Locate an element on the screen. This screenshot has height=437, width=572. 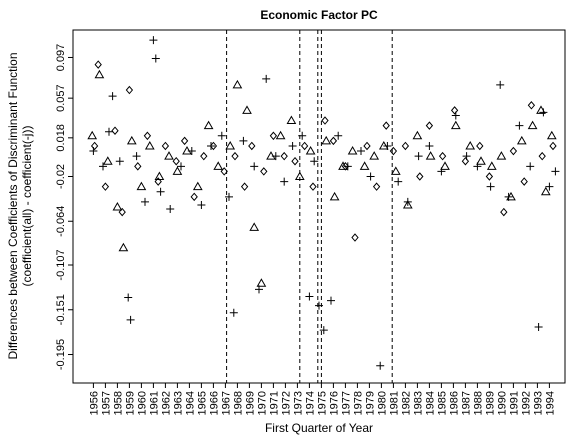
x-tick-label: 1960 is located at coordinates (142, 403).